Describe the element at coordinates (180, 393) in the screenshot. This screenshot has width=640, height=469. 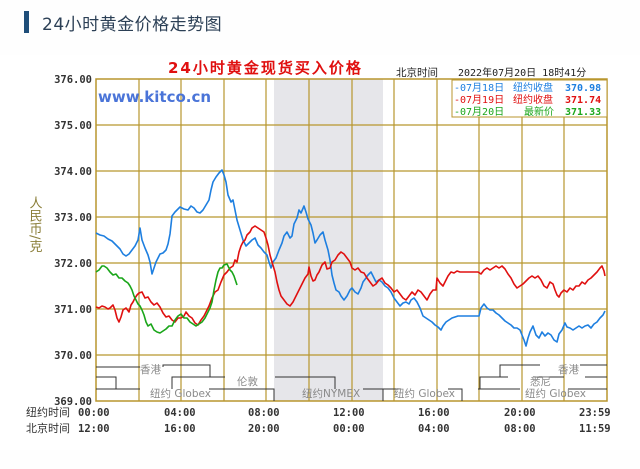
I see `market-label-ny-globex: 纽约 Globex` at that location.